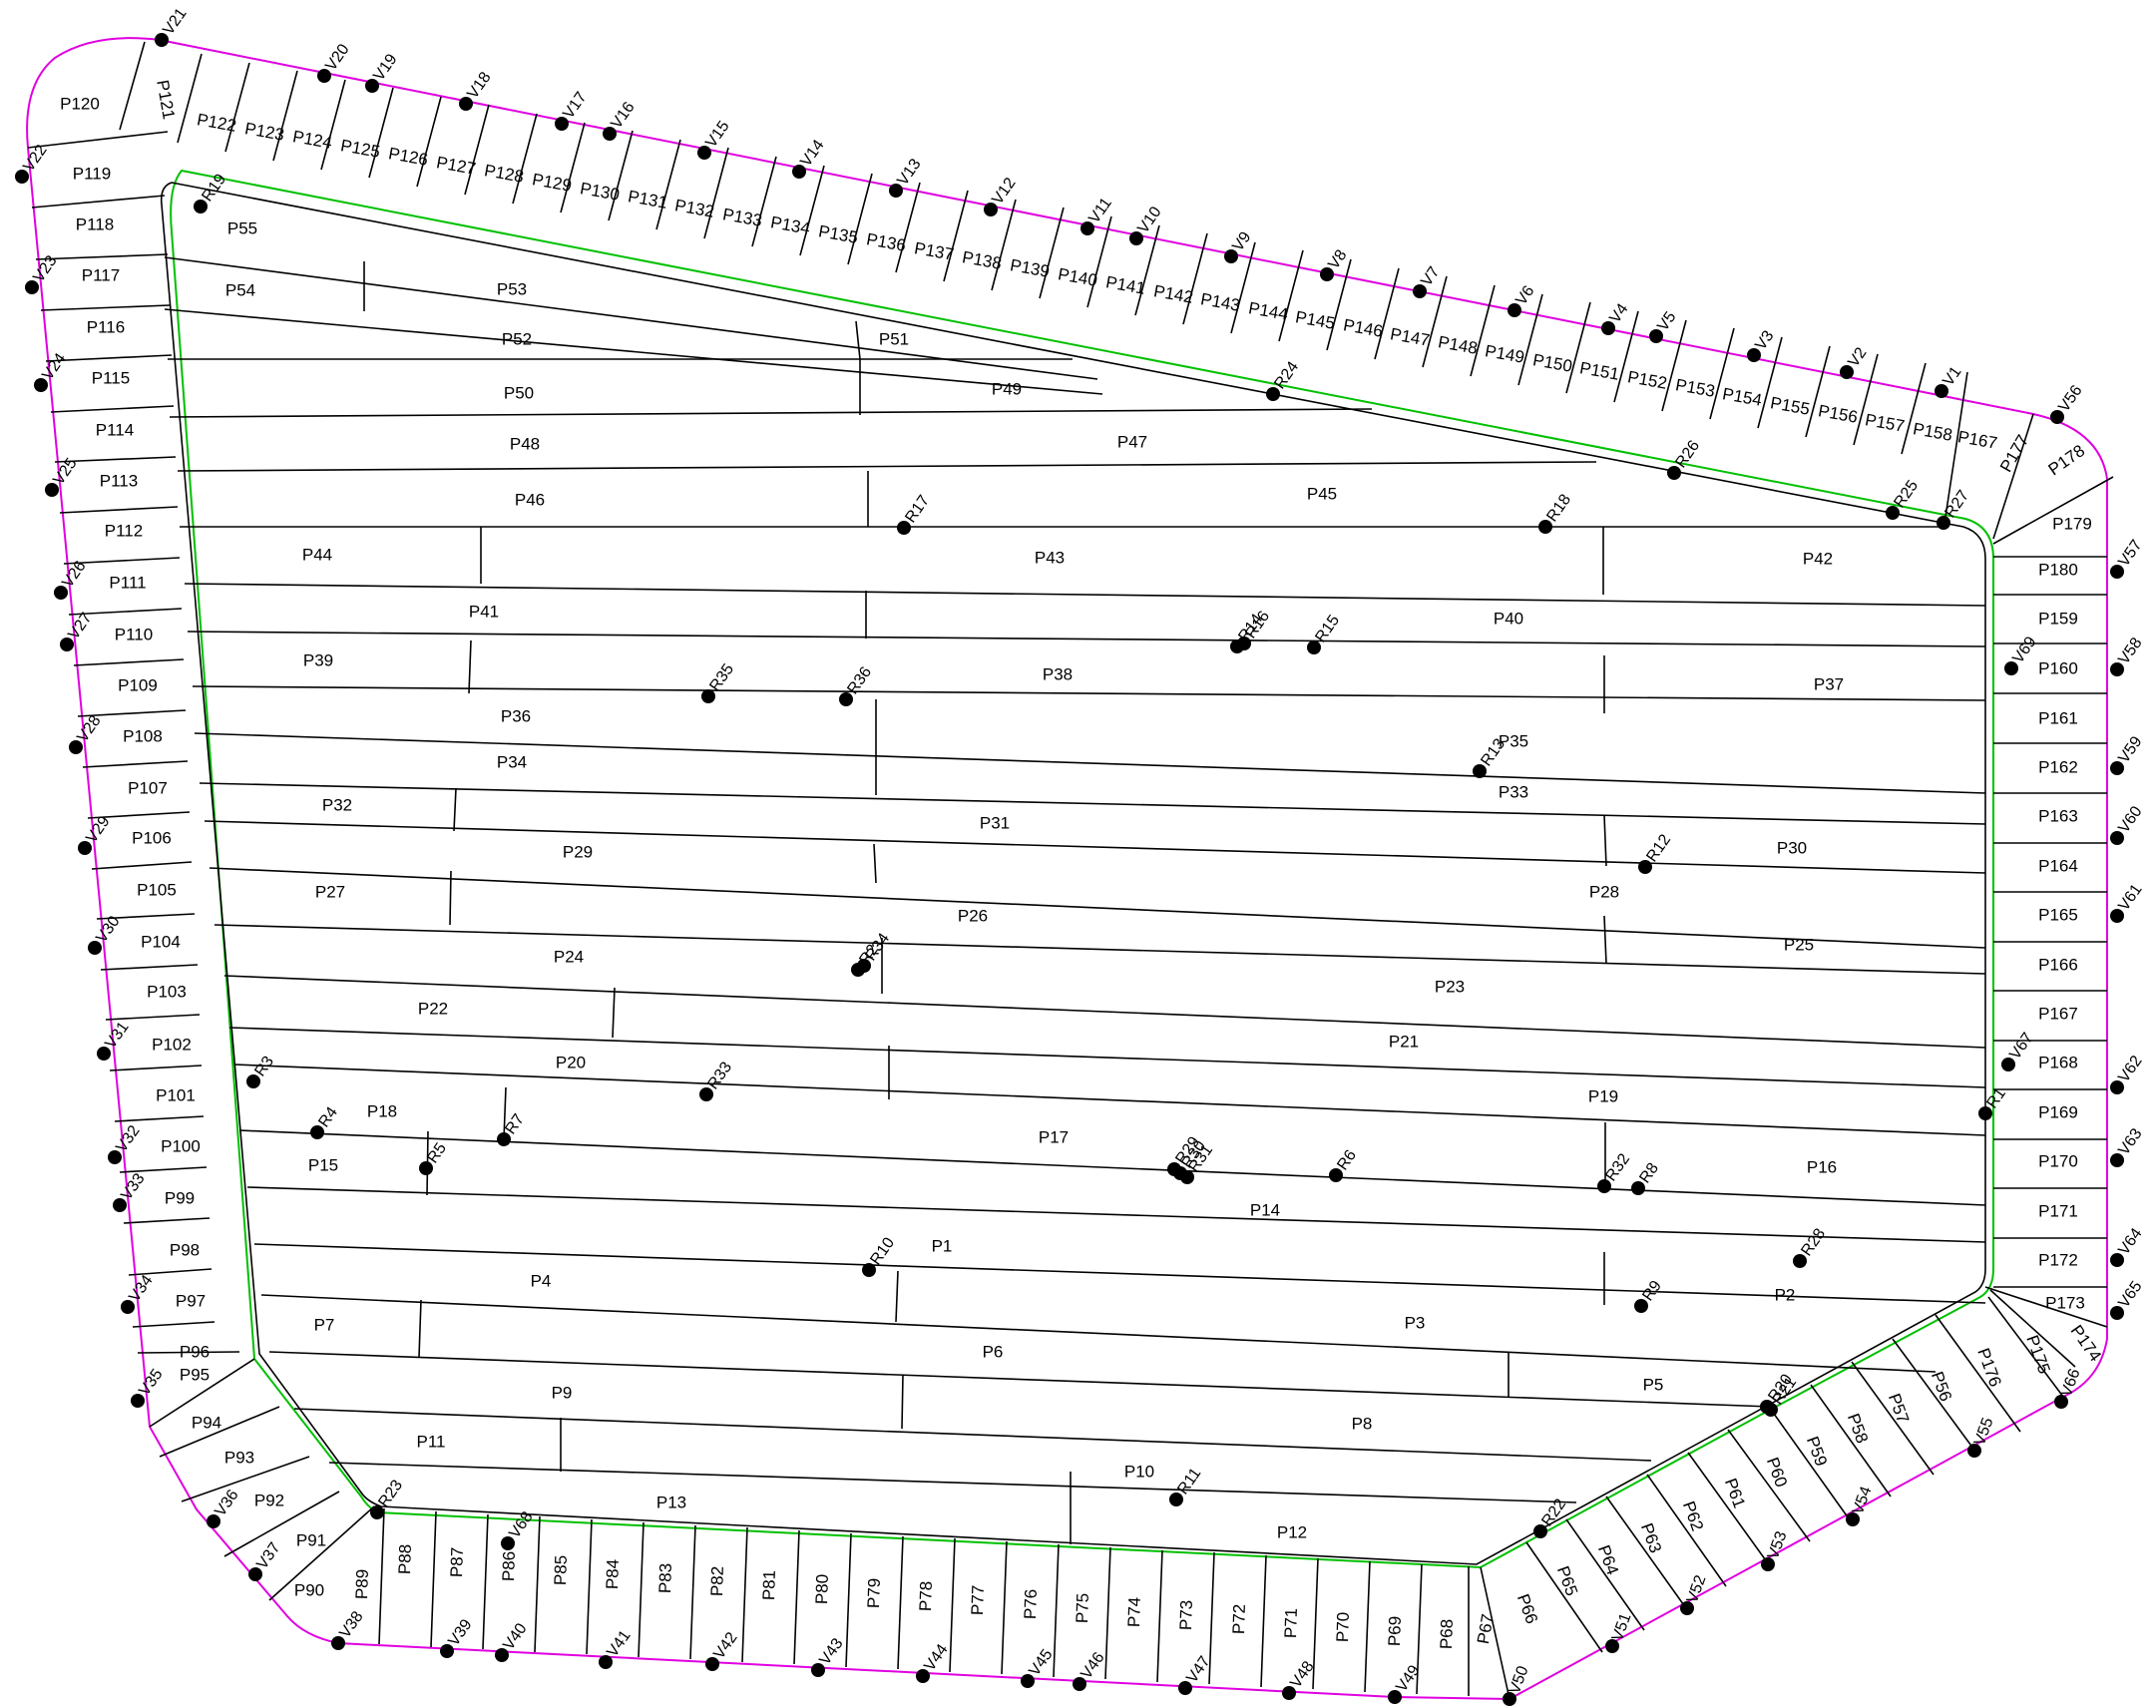 The width and height of the screenshot is (2156, 1708). I want to click on parcel-label: P89, so click(362, 1584).